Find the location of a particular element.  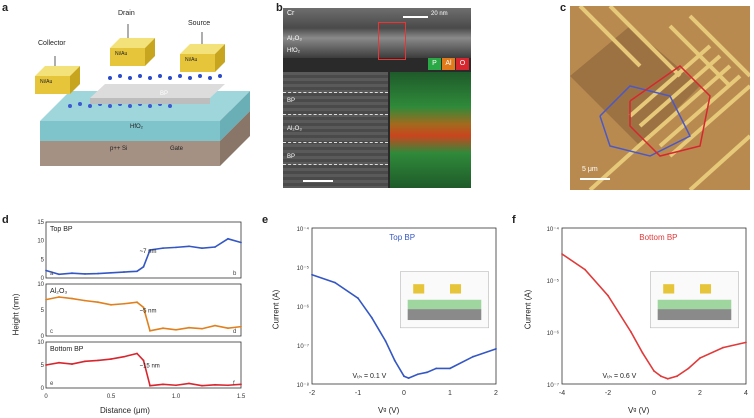

substrate-label: p++ Si is located at coordinates (119, 149).